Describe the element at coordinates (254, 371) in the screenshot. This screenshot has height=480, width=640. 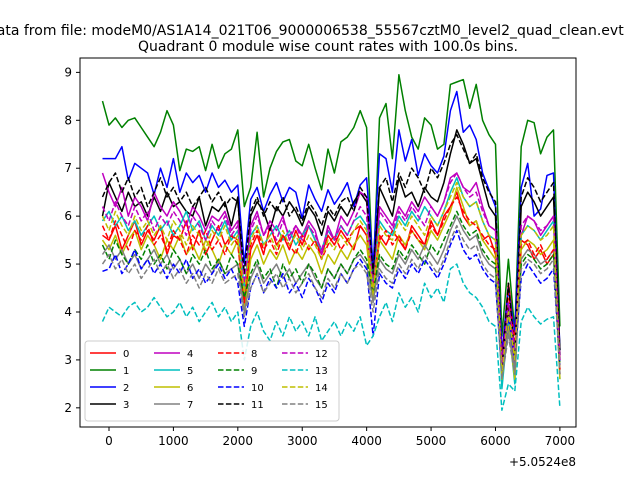
I see `legend-label: 9` at that location.